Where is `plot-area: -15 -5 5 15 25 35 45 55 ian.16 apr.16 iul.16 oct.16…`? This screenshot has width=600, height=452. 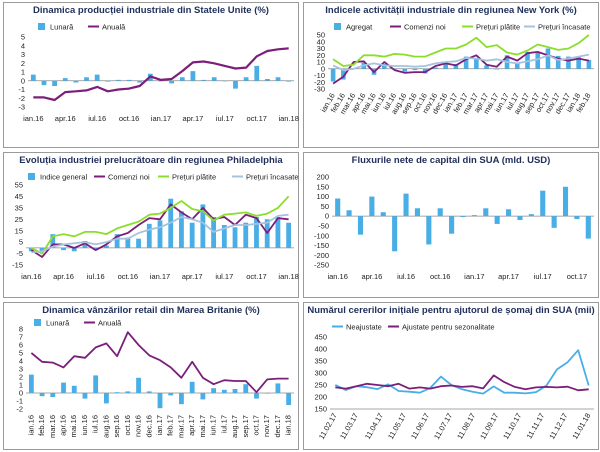 plot-area: -15 -5 5 15 25 35 45 55 ian.16 apr.16 iul.16 oct.16… is located at coordinates (155, 227).